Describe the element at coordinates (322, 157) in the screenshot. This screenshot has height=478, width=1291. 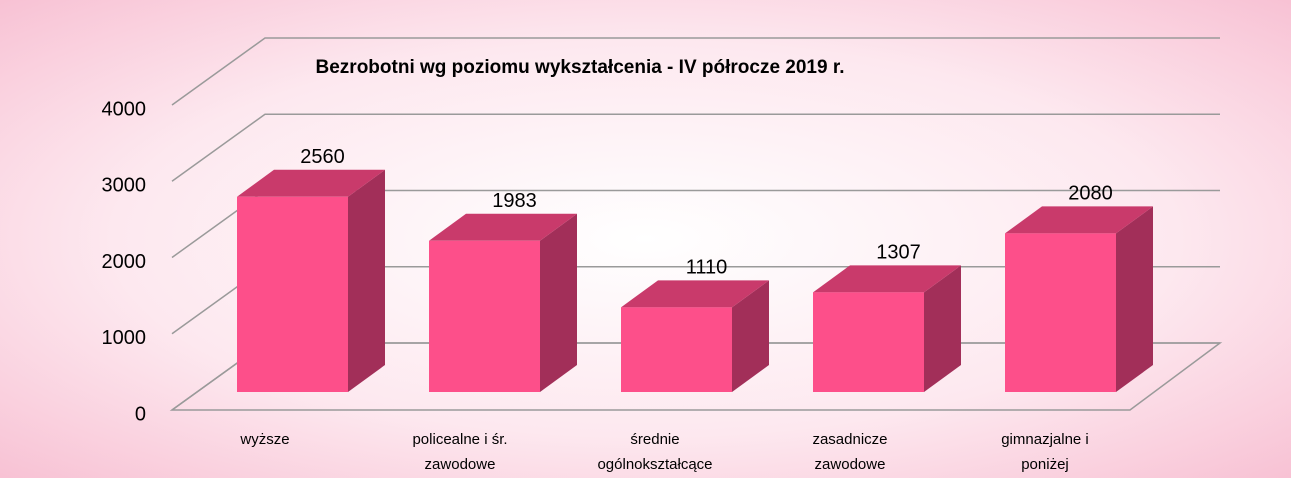
I see `value-label: 2560` at that location.